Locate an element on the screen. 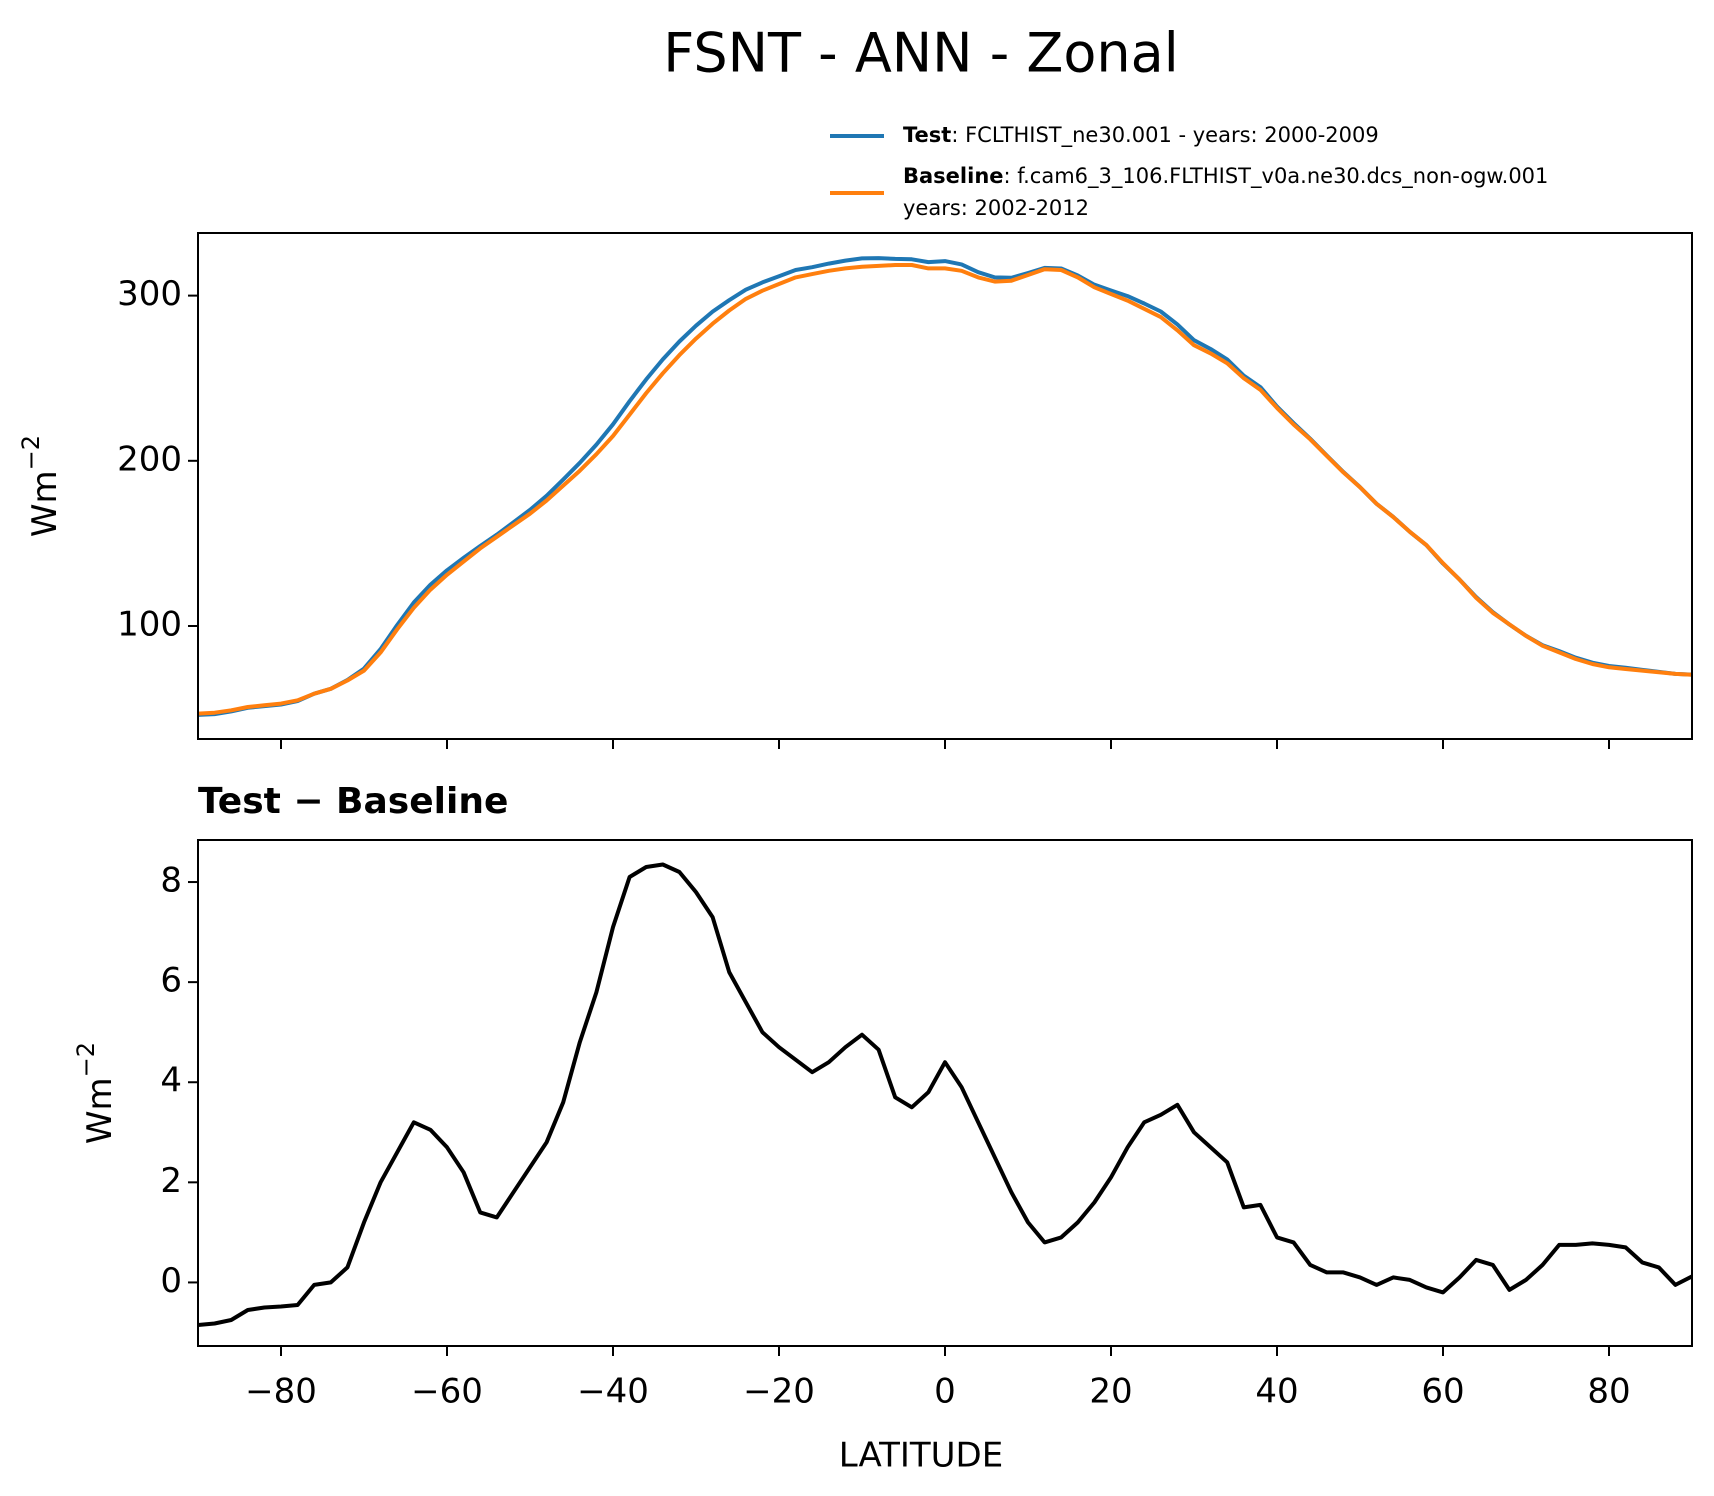 The width and height of the screenshot is (1714, 1496). x-tick-label: 20 is located at coordinates (1110, 1392).